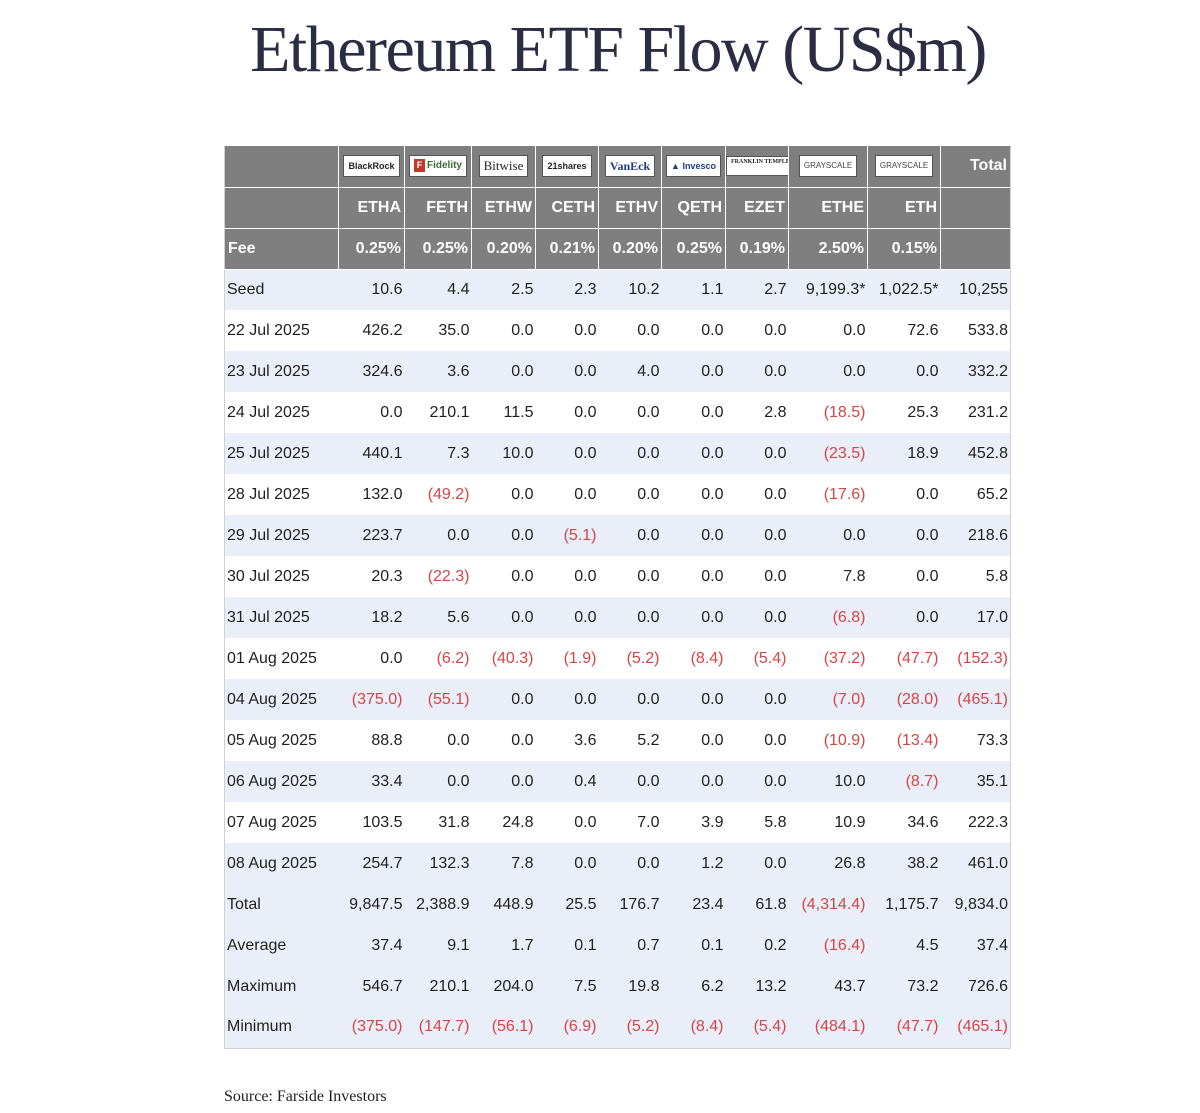  I want to click on flow-cell: 176.7, so click(630, 904).